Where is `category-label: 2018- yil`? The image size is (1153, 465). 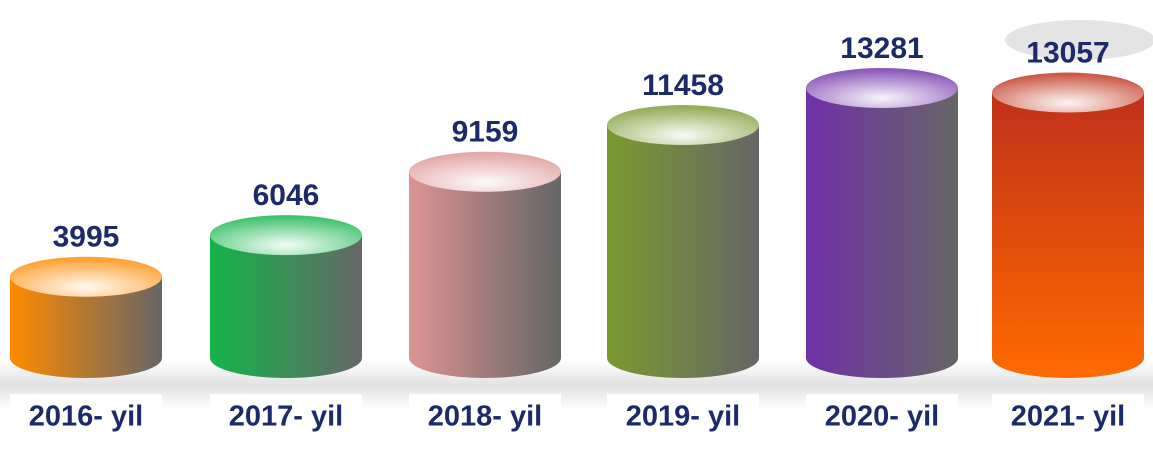 category-label: 2018- yil is located at coordinates (485, 417).